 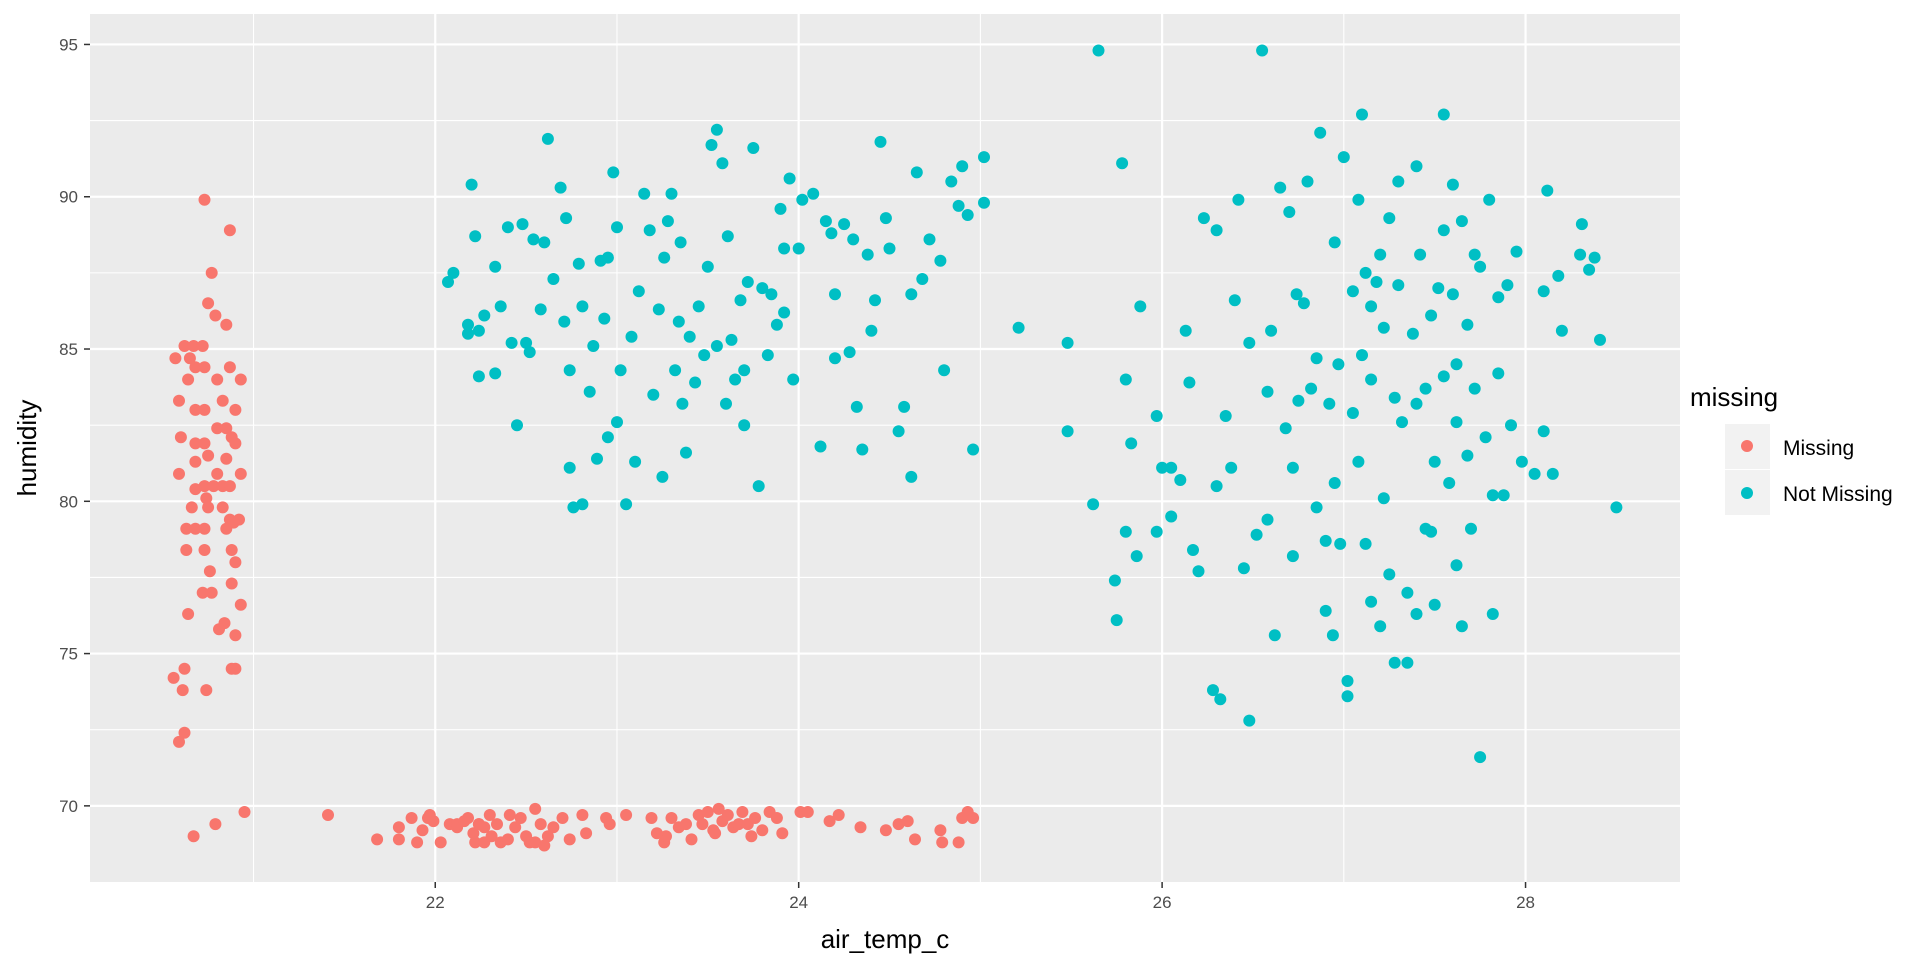 I want to click on x-tick-label: 24, so click(x=798, y=902).